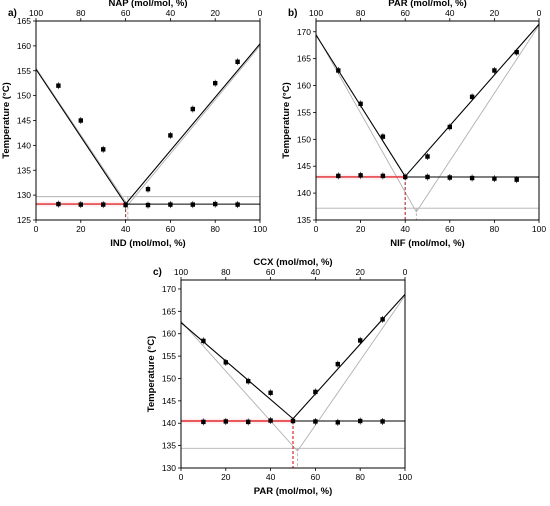 The width and height of the screenshot is (550, 506). I want to click on x2-axis-title: NAP (mol/mol, %), so click(148, 4).